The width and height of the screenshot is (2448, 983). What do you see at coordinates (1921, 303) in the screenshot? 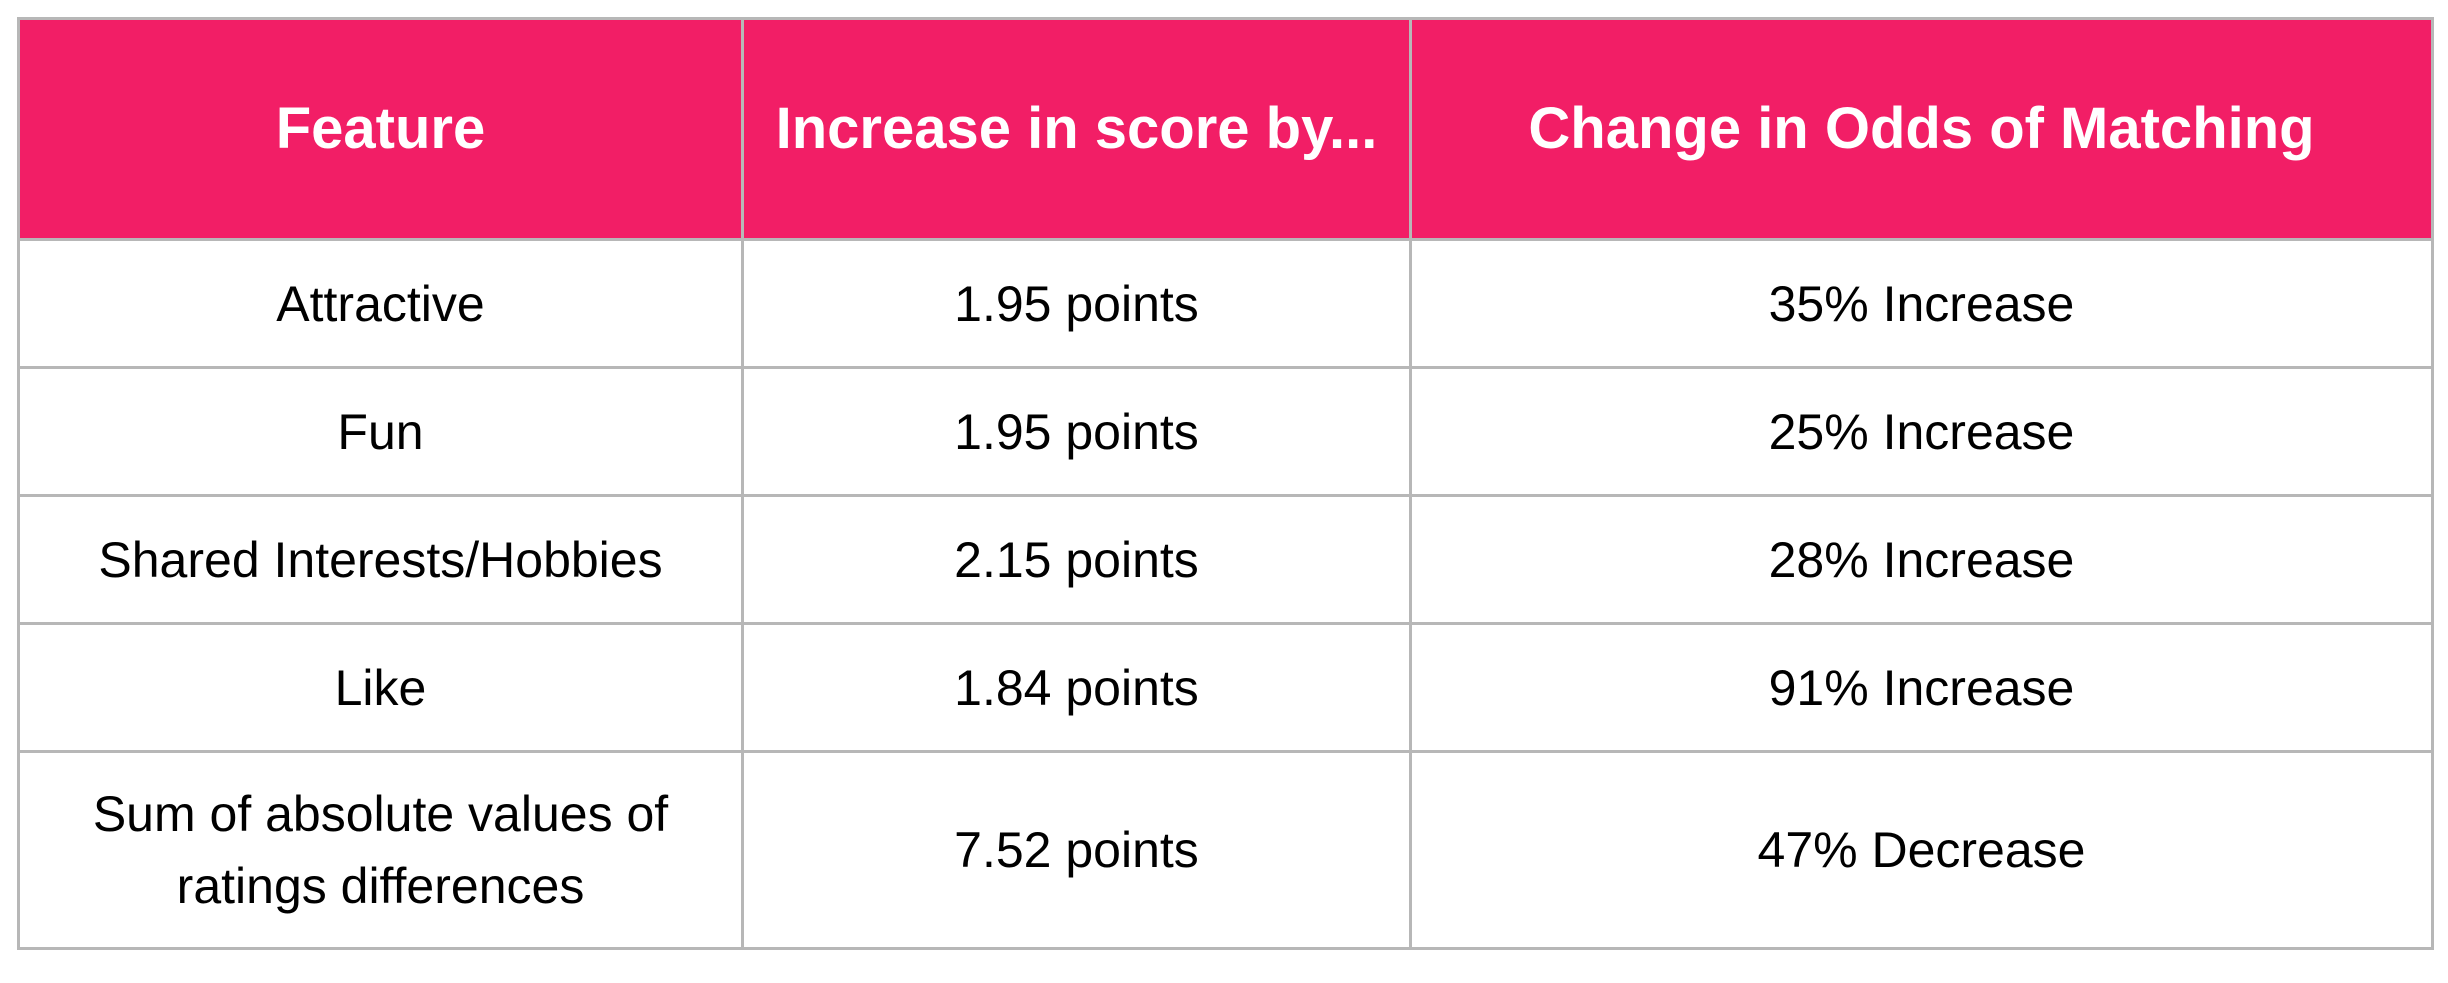
I see `odds-cell: 35% Increase` at bounding box center [1921, 303].